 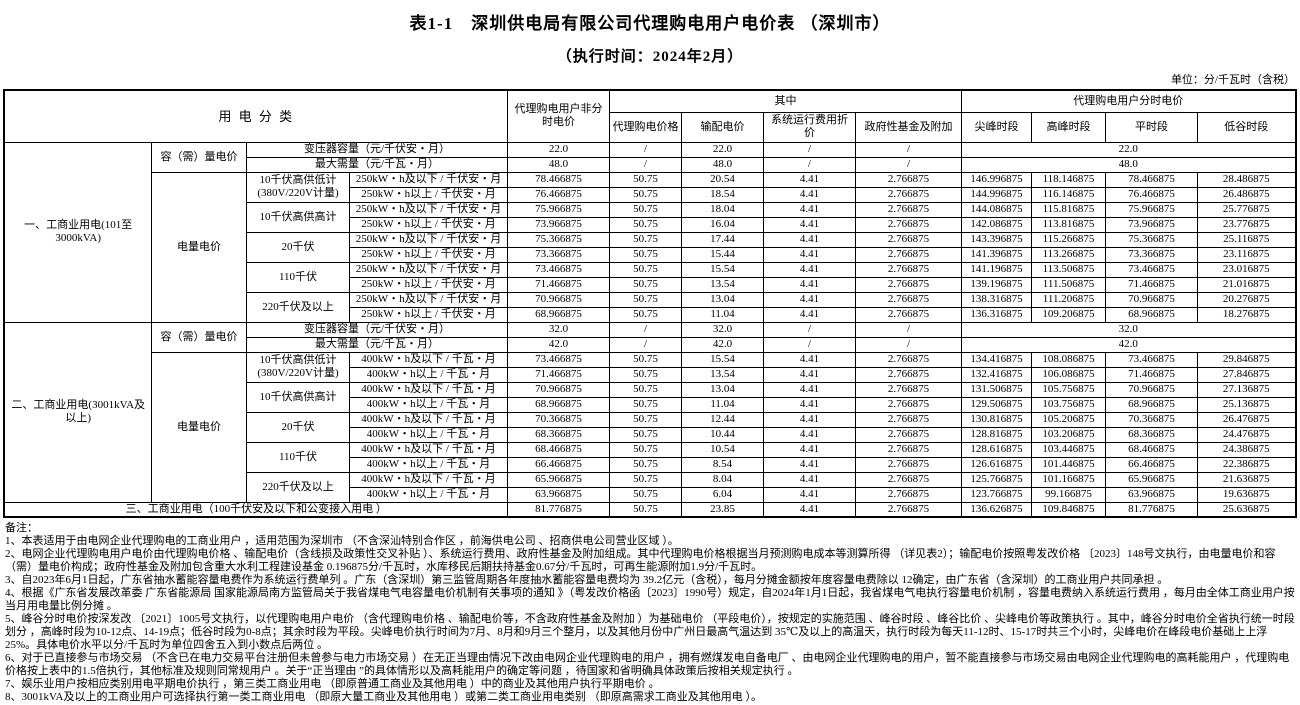 I want to click on table-cell: 10千伏高供低计(380V/220V计量), so click(x=297, y=367).